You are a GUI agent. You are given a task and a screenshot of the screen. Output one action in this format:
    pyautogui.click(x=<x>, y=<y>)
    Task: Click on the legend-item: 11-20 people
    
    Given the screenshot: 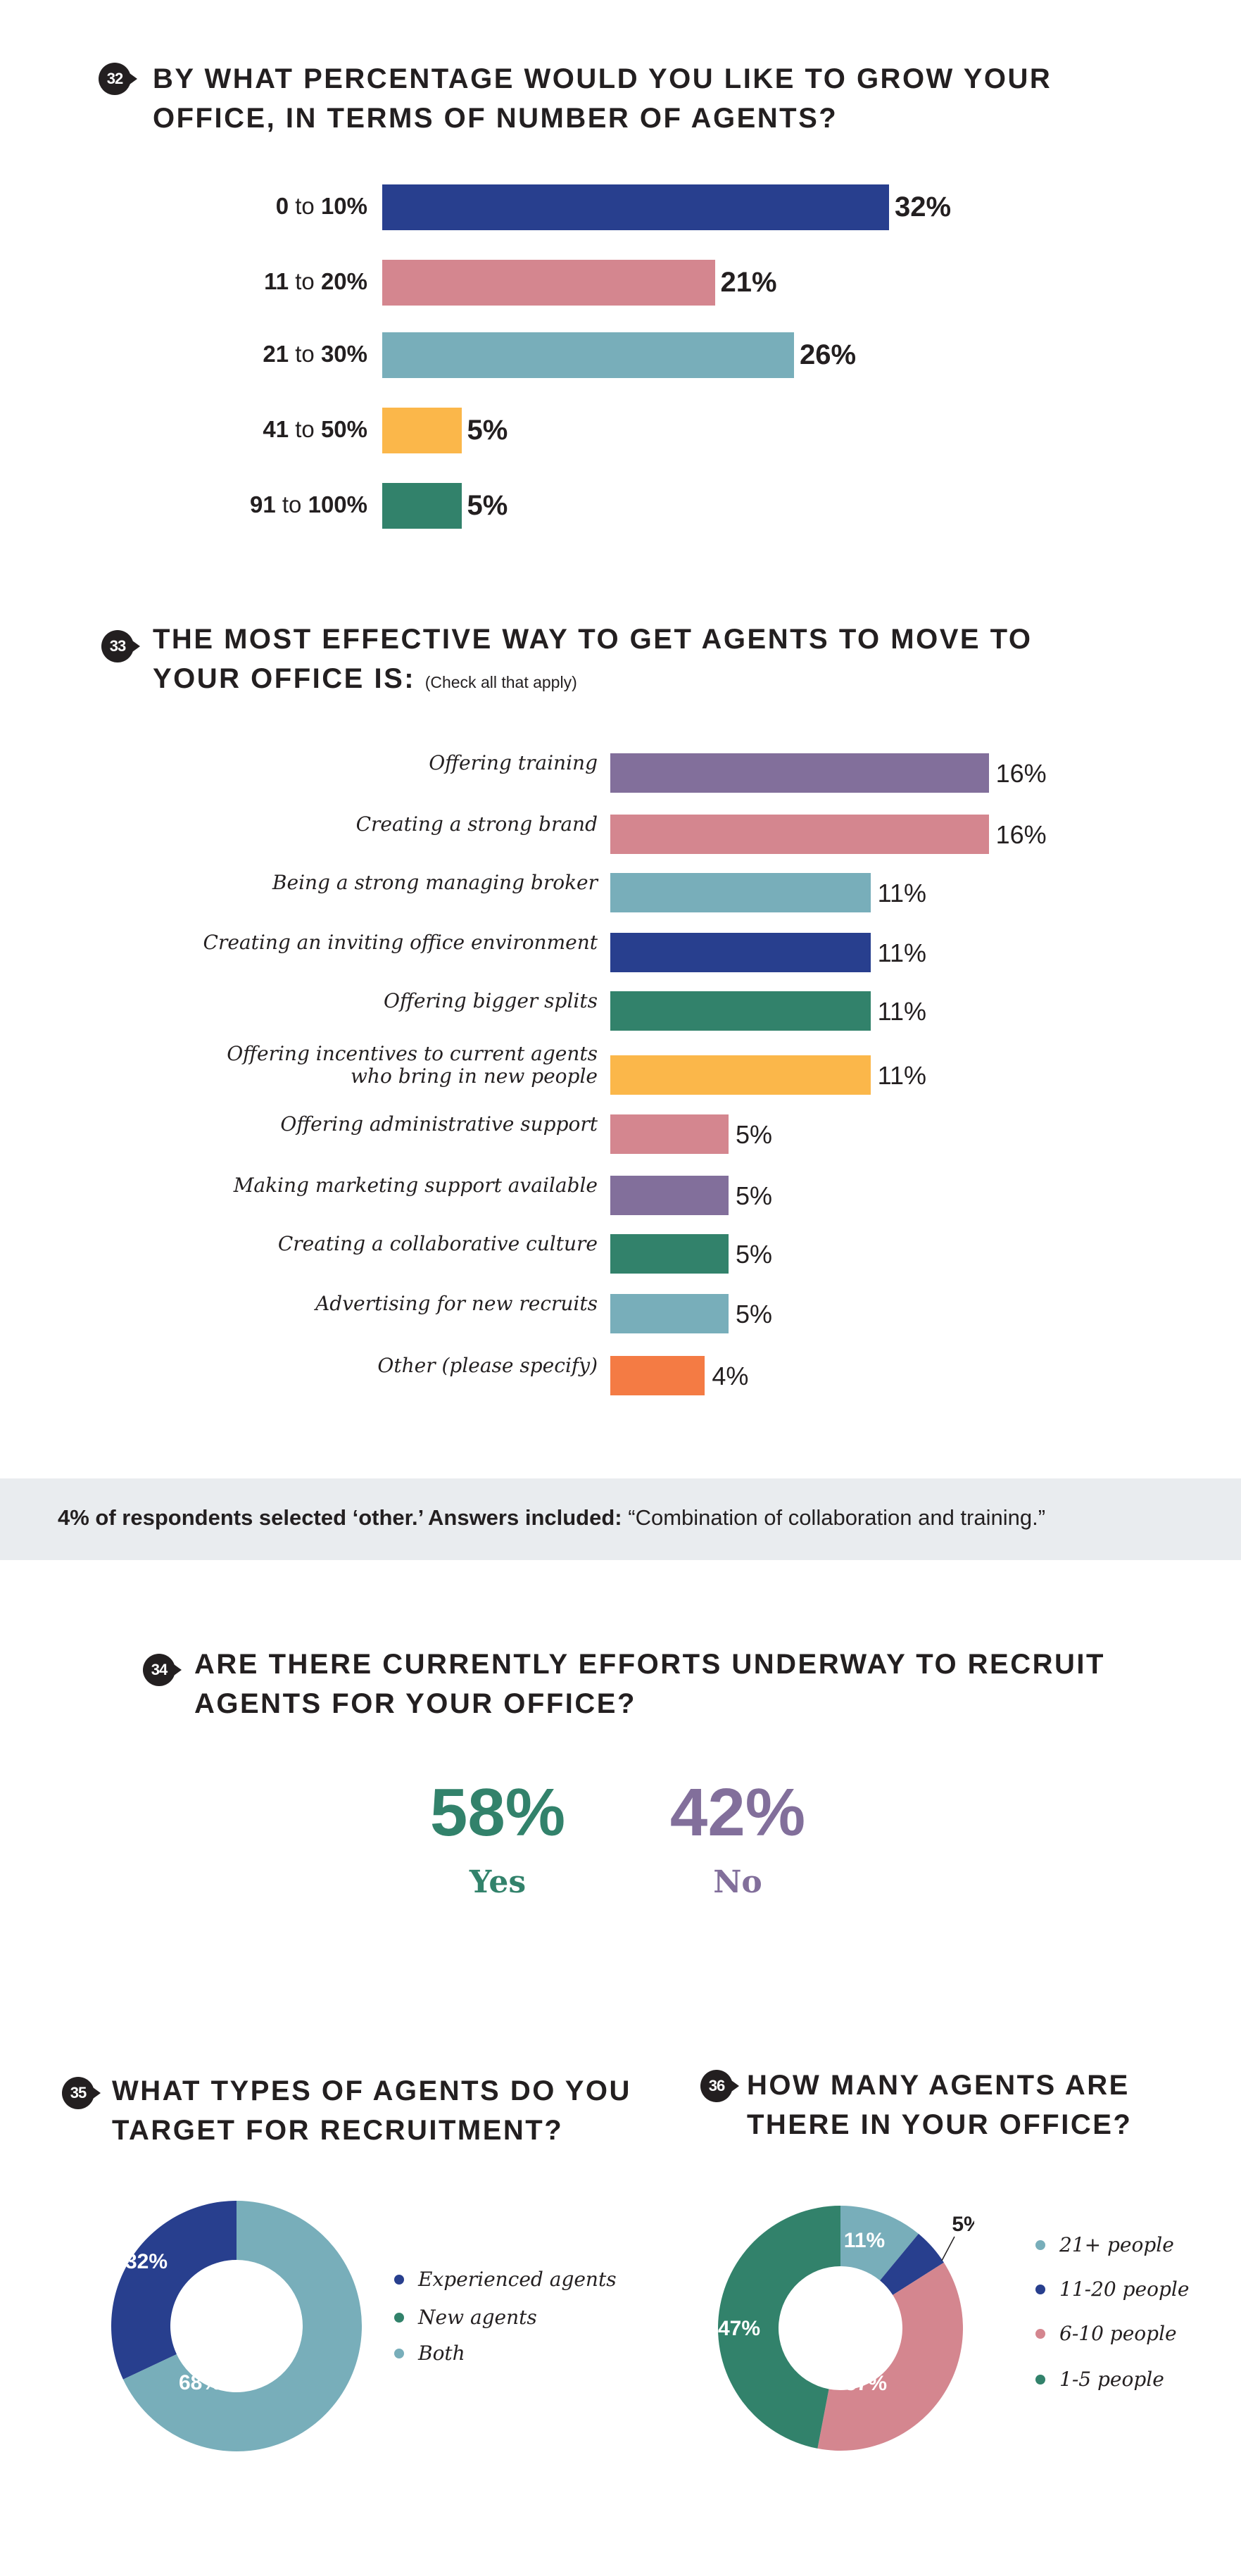 What is the action you would take?
    pyautogui.click(x=1112, y=2289)
    